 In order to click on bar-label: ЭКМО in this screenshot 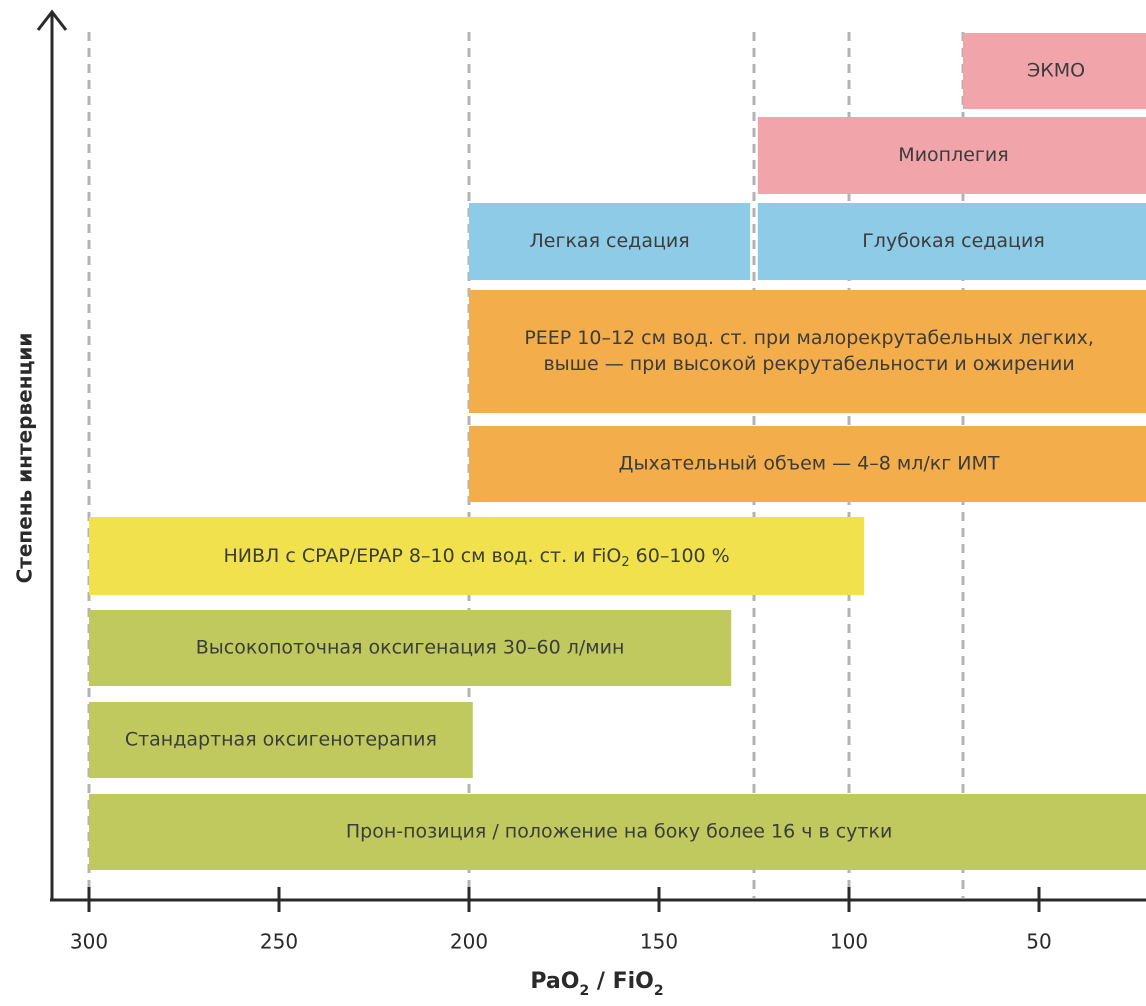, I will do `click(1056, 71)`.